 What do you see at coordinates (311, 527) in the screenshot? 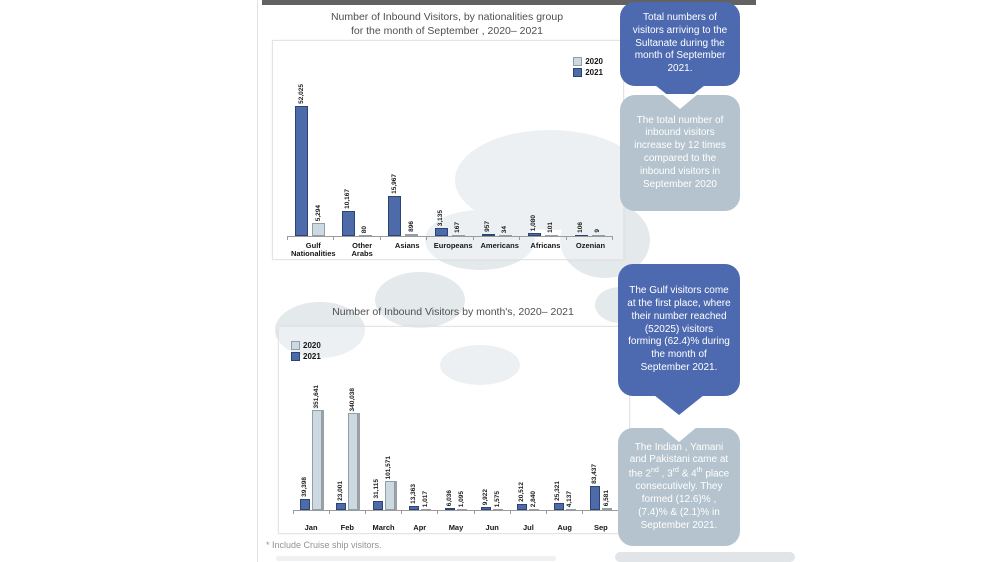
I see `category-label-jan: Jan` at bounding box center [311, 527].